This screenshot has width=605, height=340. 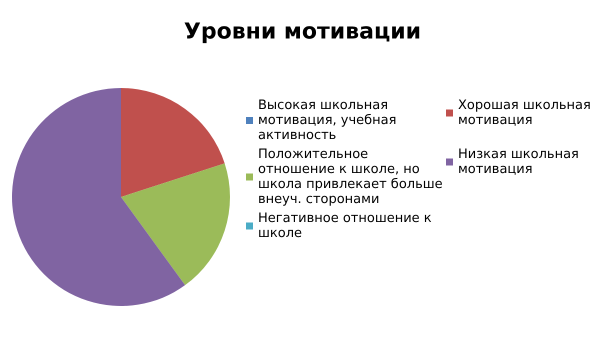 I want to click on chart-title: Уровни мотивации, so click(x=303, y=32).